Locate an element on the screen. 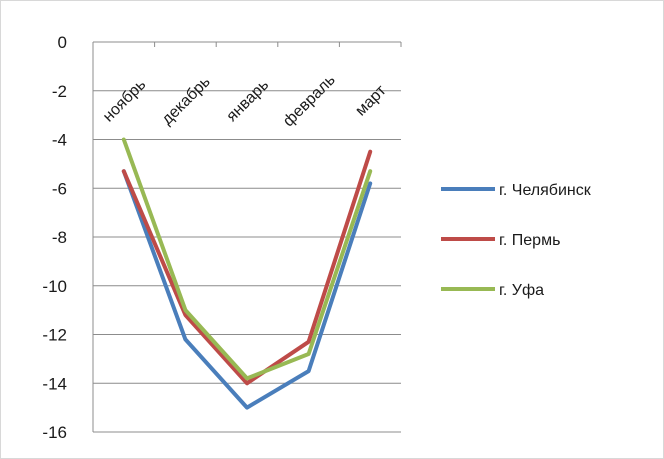  y-axis-ticks: 0 -2 -4 -6 -8 -10 -12 -14 -16 is located at coordinates (54, 237).